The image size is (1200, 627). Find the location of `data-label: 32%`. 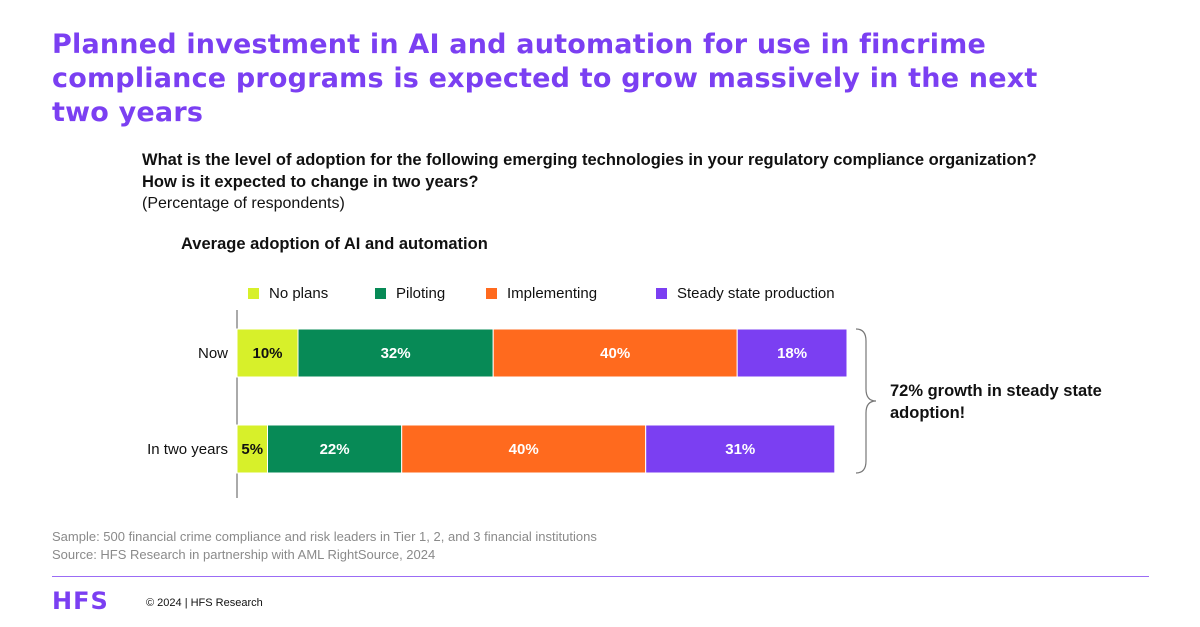

data-label: 32% is located at coordinates (396, 353).